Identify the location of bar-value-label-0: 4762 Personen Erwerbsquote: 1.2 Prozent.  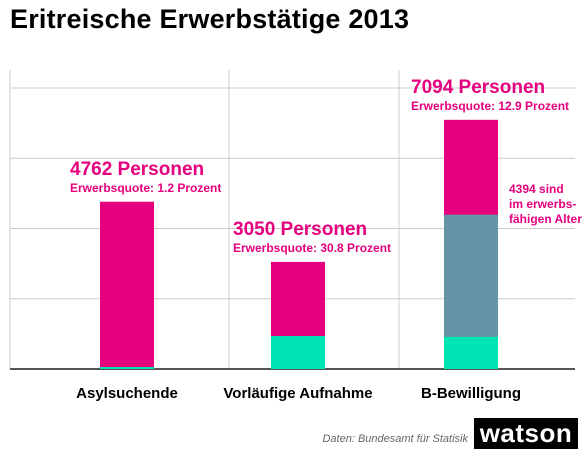
(145, 177).